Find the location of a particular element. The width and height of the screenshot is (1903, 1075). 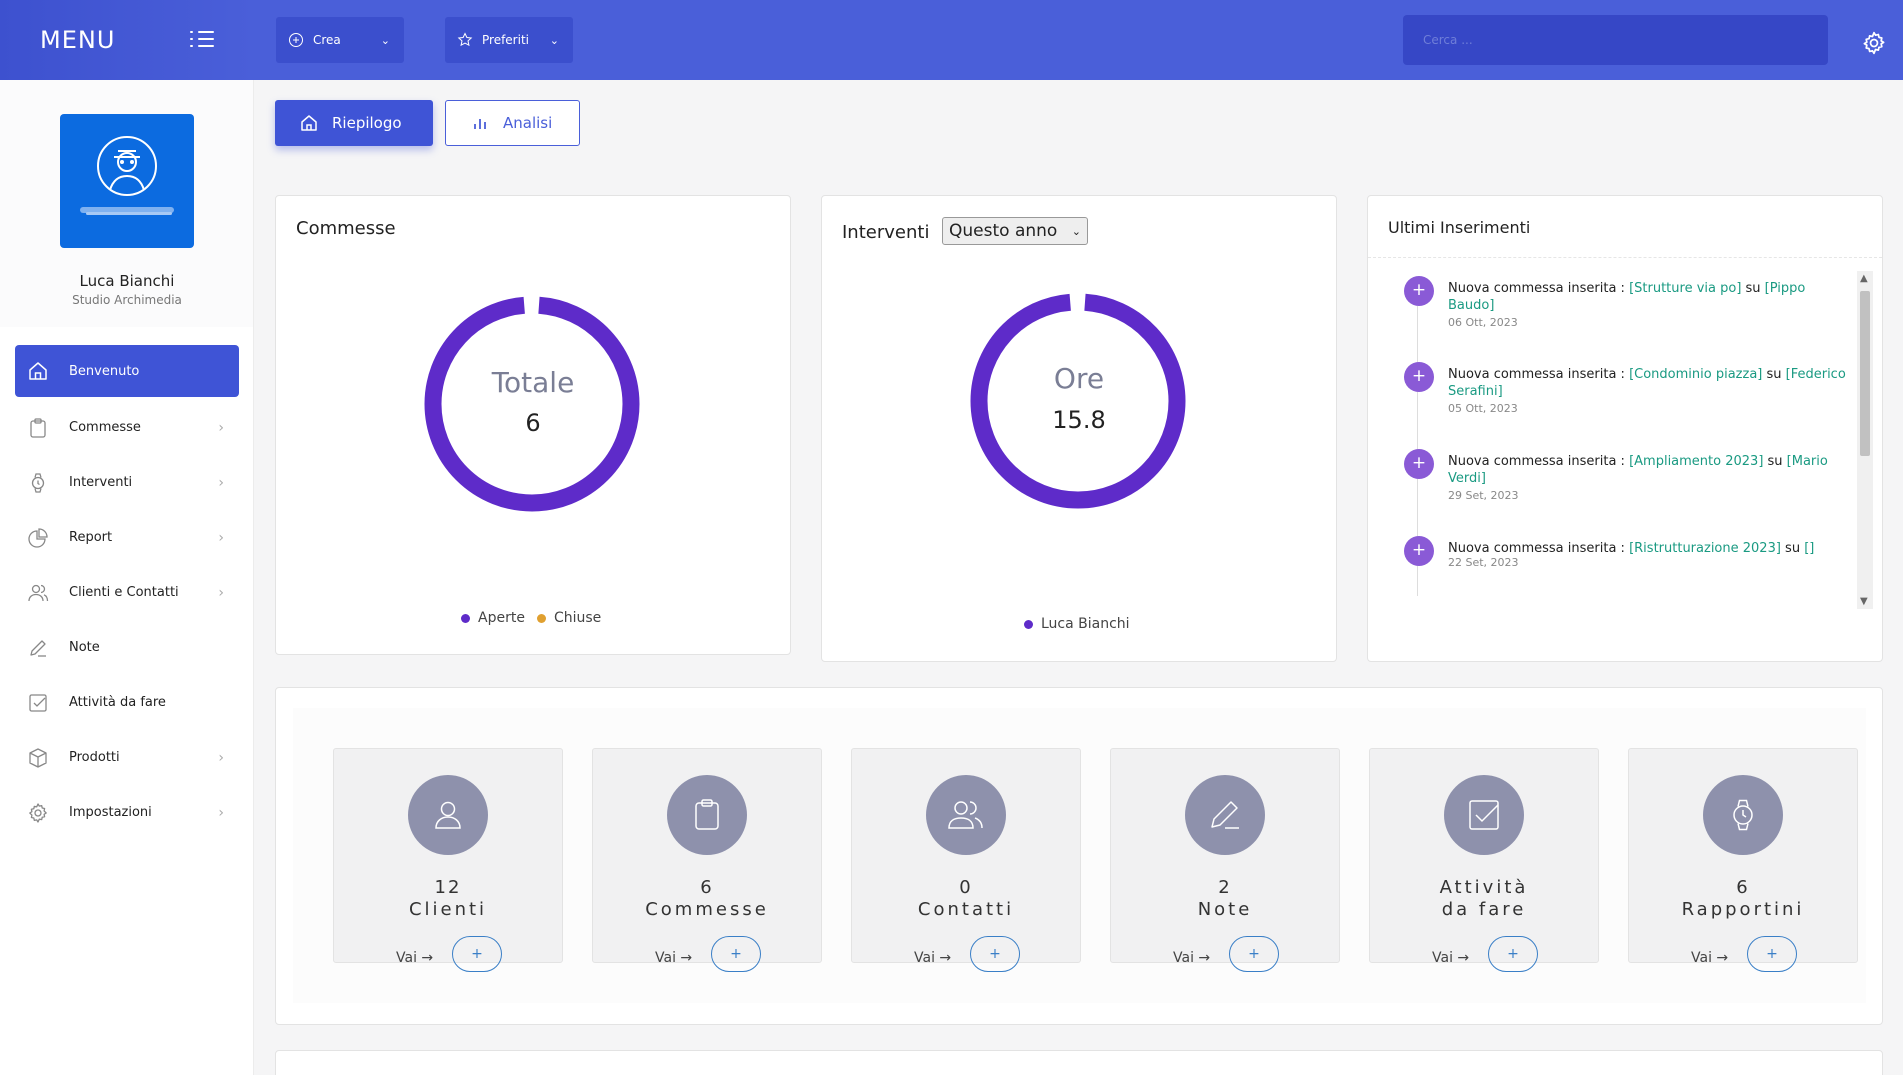

chevron-down-icon: ▼ is located at coordinates (1864, 601).